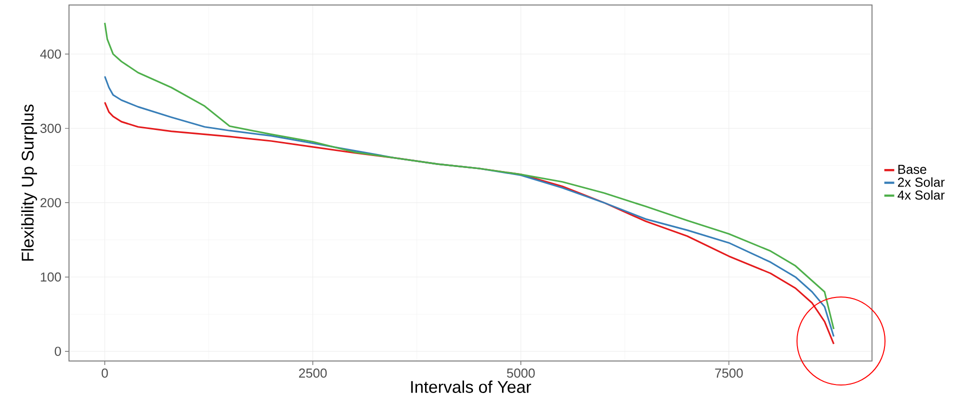 This screenshot has width=972, height=407. Describe the element at coordinates (50, 203) in the screenshot. I see `y-tick-label: 200` at that location.